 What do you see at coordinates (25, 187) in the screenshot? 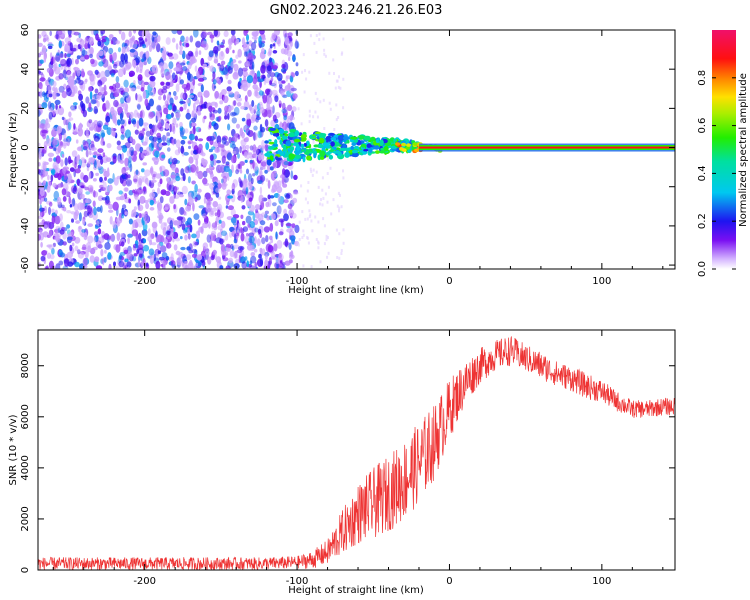
I see `y-tick-label: -20` at bounding box center [25, 187].